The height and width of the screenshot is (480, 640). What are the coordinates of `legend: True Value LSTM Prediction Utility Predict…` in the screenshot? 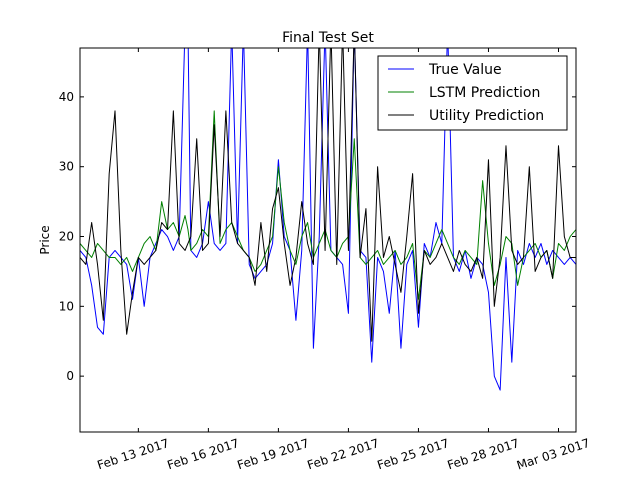 It's located at (472, 93).